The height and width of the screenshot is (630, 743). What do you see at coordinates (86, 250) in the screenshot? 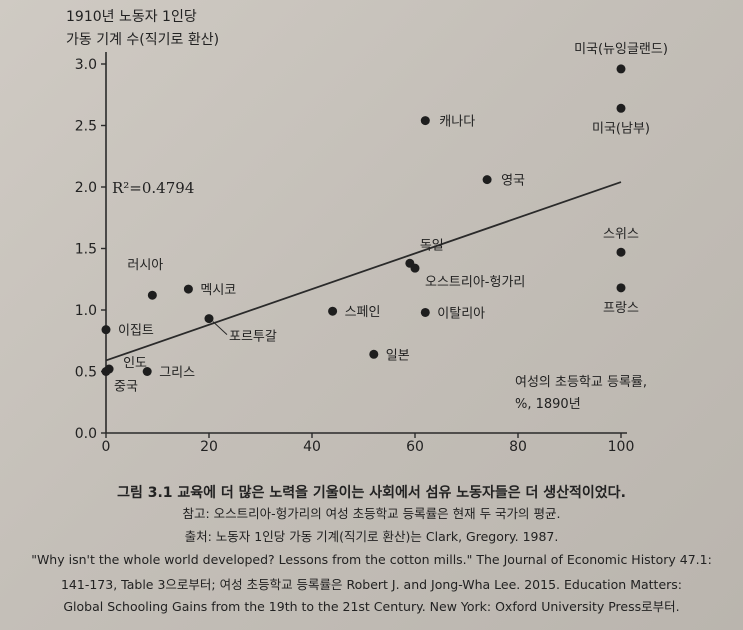
I see `y-tick-label: 1.5` at bounding box center [86, 250].